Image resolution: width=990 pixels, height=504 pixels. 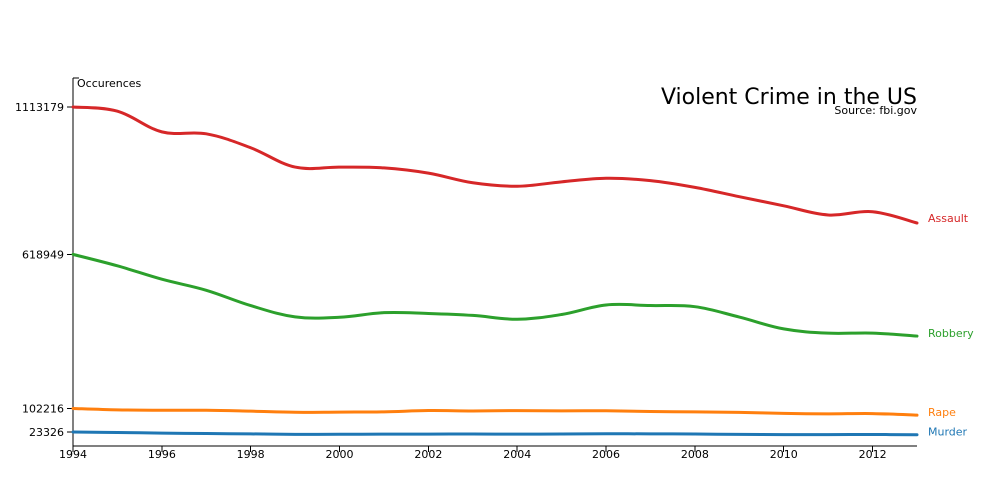 What do you see at coordinates (44, 270) in the screenshot?
I see `y-axis-ticks: 23326 102216 618949 1113179` at bounding box center [44, 270].